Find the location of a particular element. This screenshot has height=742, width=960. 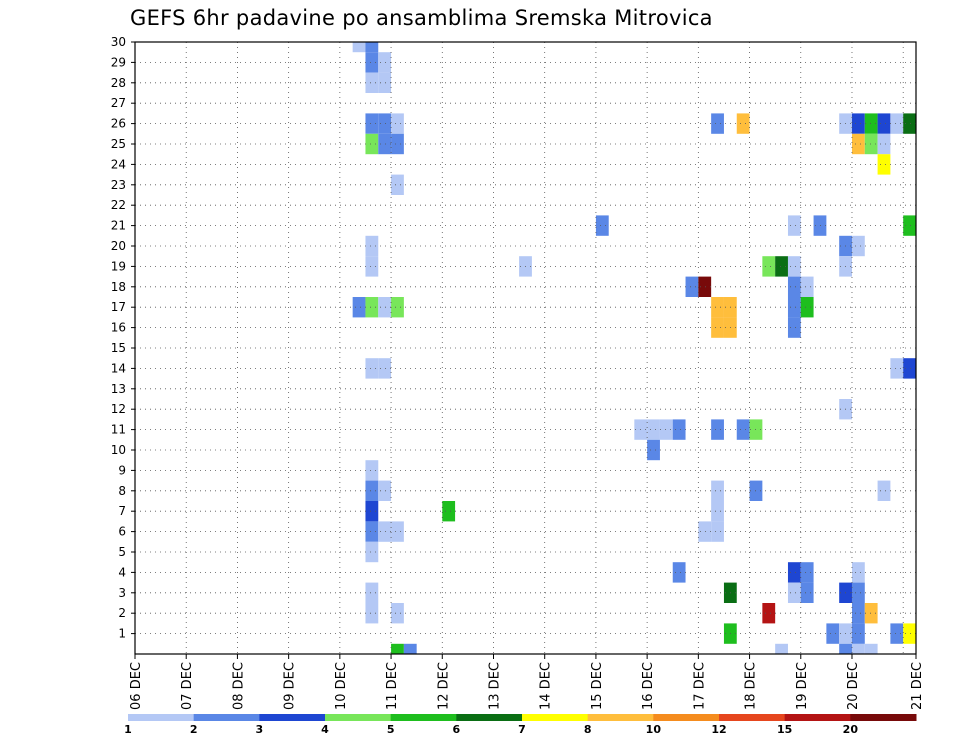

x-tick-label: 07 DEC is located at coordinates (187, 686).